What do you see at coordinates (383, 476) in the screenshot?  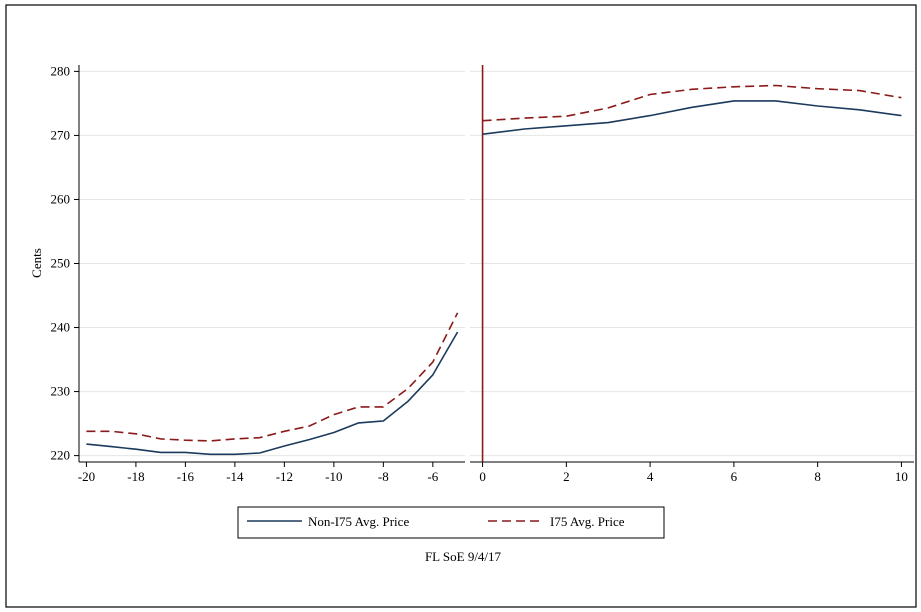 I see `x-tick-label: -8` at bounding box center [383, 476].